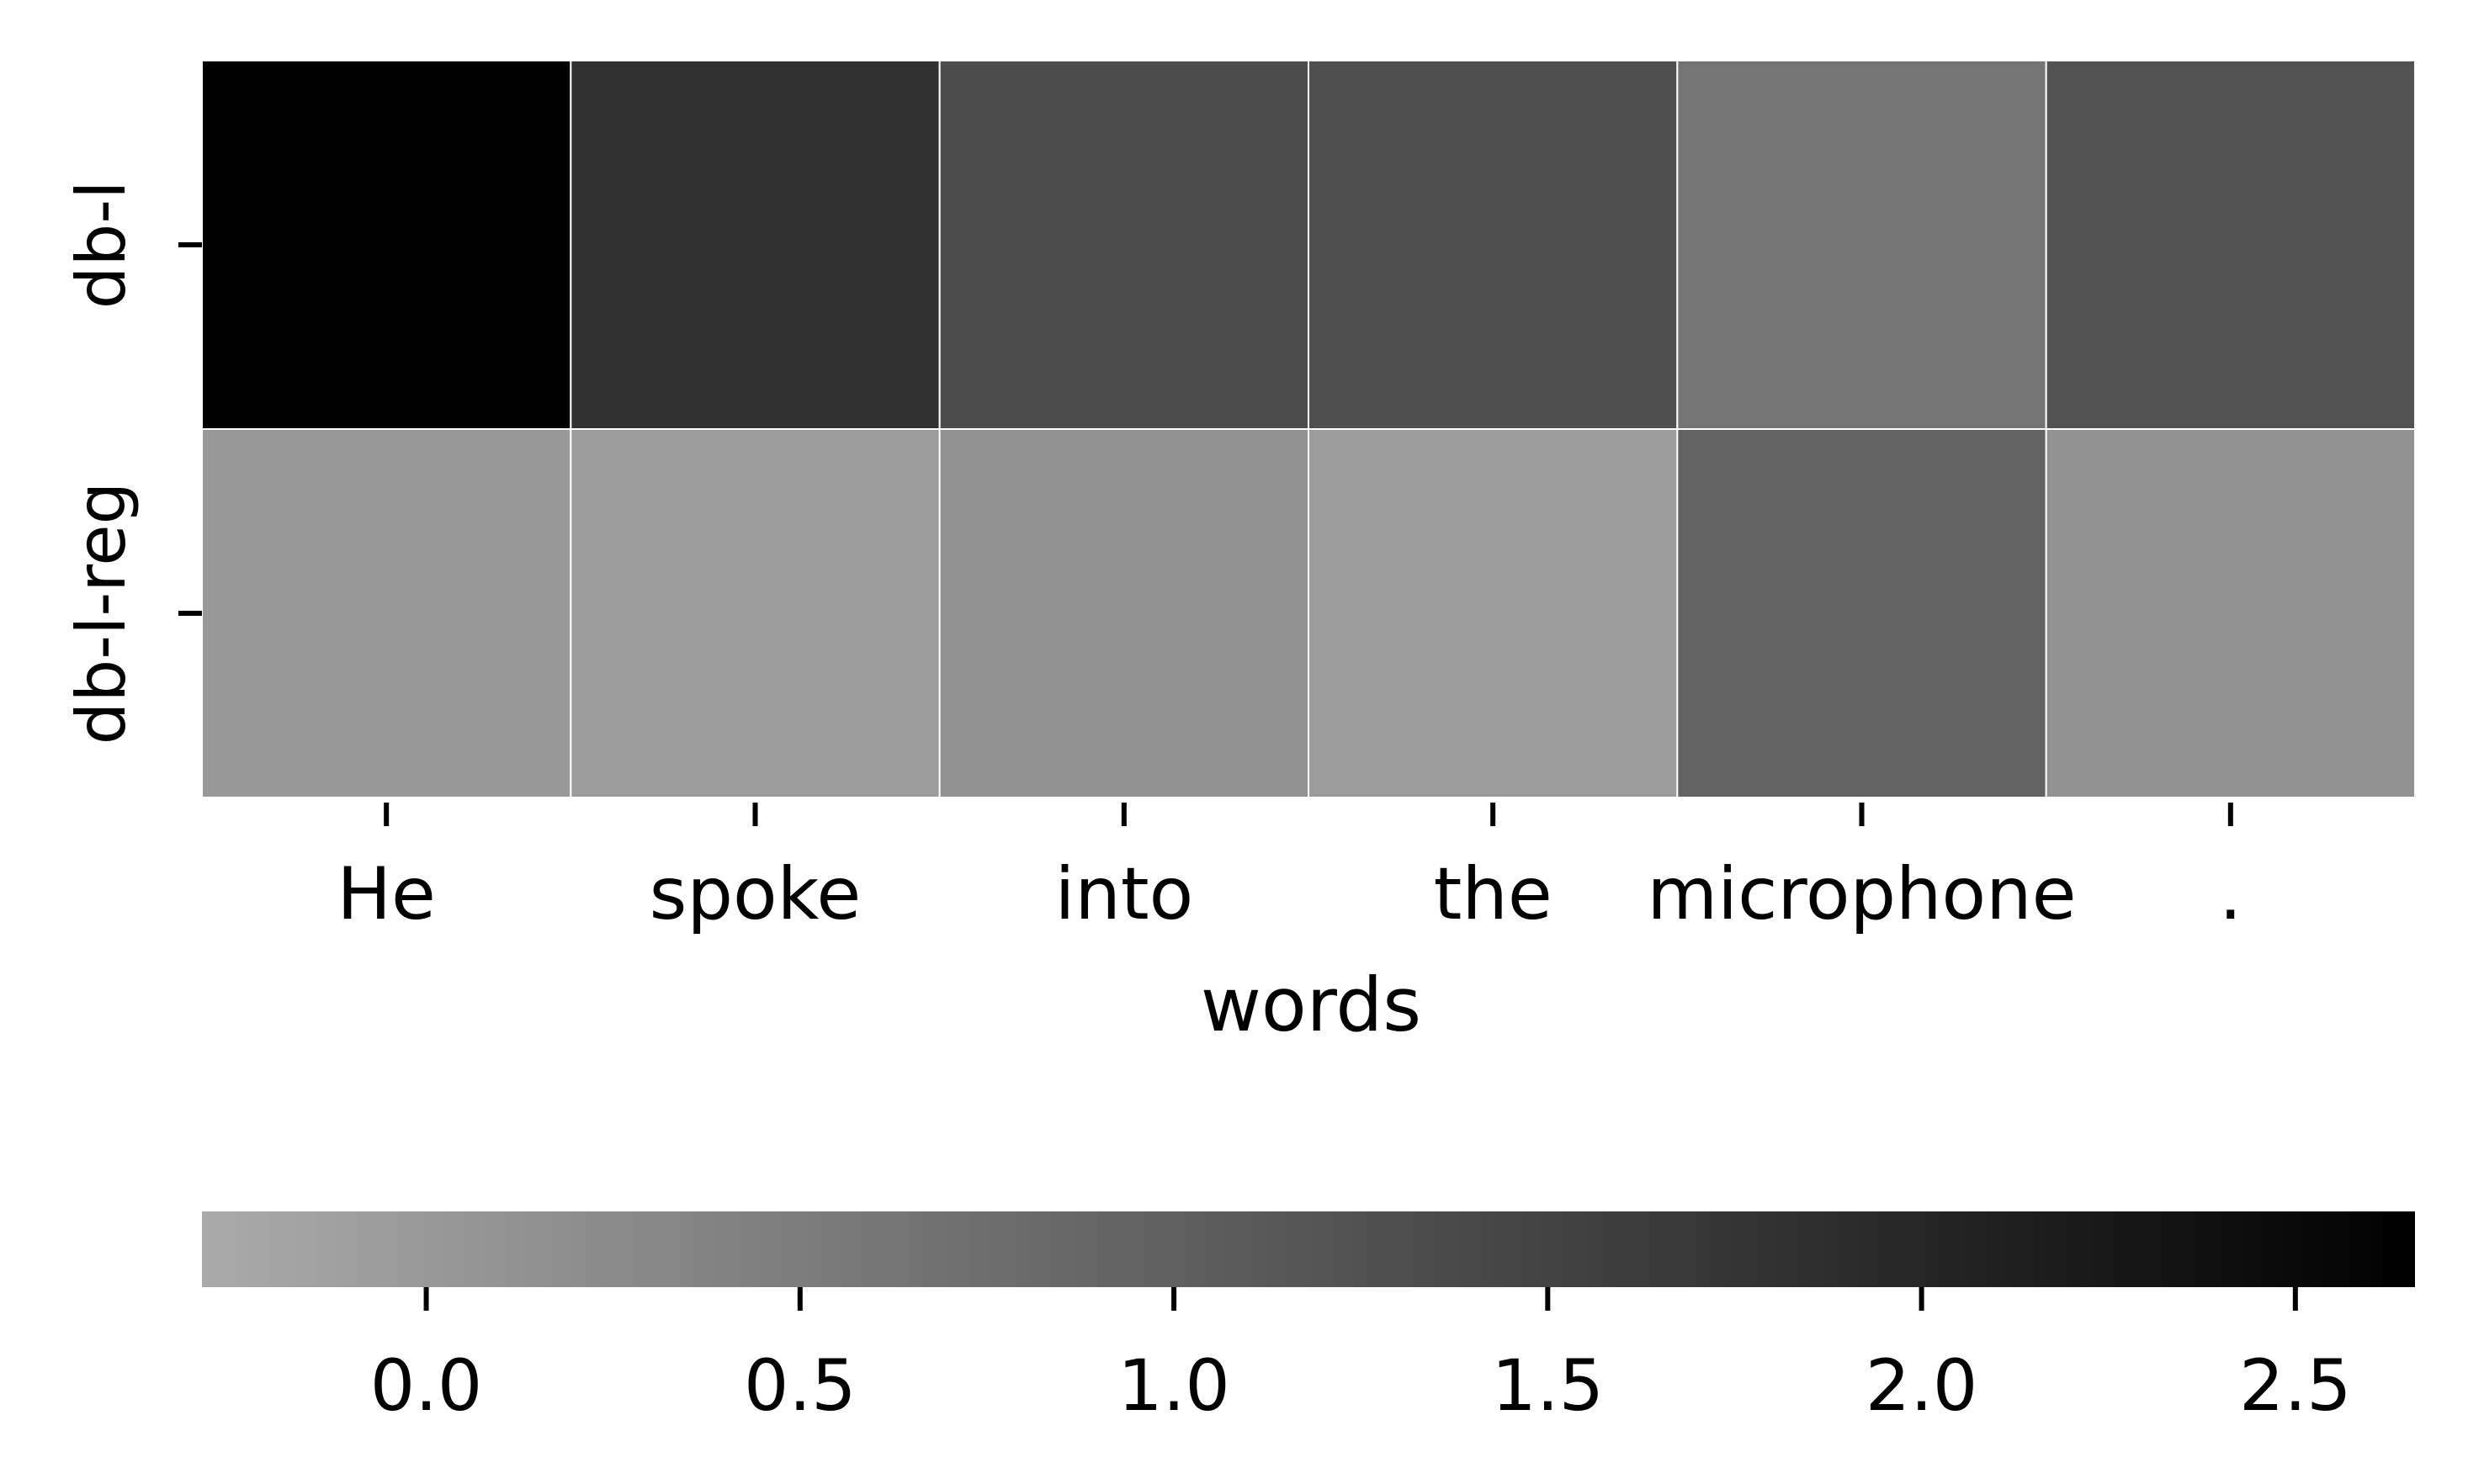 The height and width of the screenshot is (1484, 2468). Describe the element at coordinates (1311, 1005) in the screenshot. I see `x-axis-label: words` at that location.